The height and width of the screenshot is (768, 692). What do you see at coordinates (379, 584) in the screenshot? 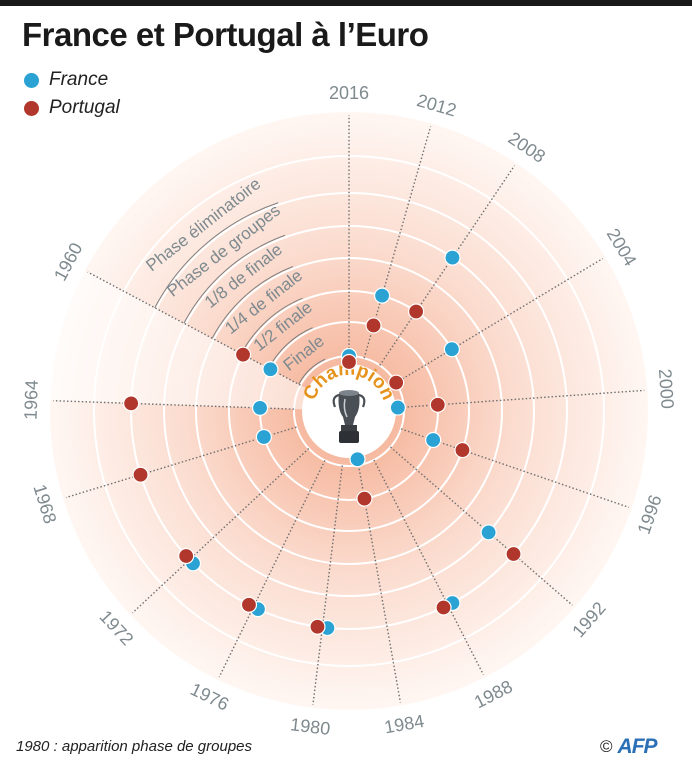
I see `spoke-1984` at bounding box center [379, 584].